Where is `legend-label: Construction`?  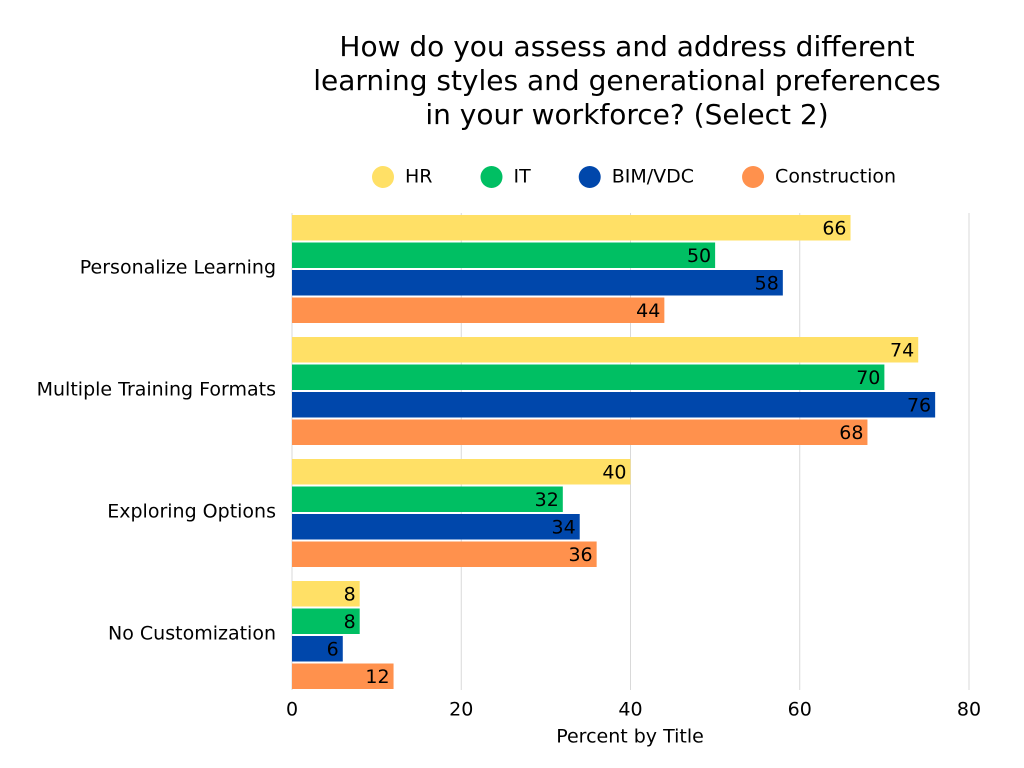 legend-label: Construction is located at coordinates (835, 177).